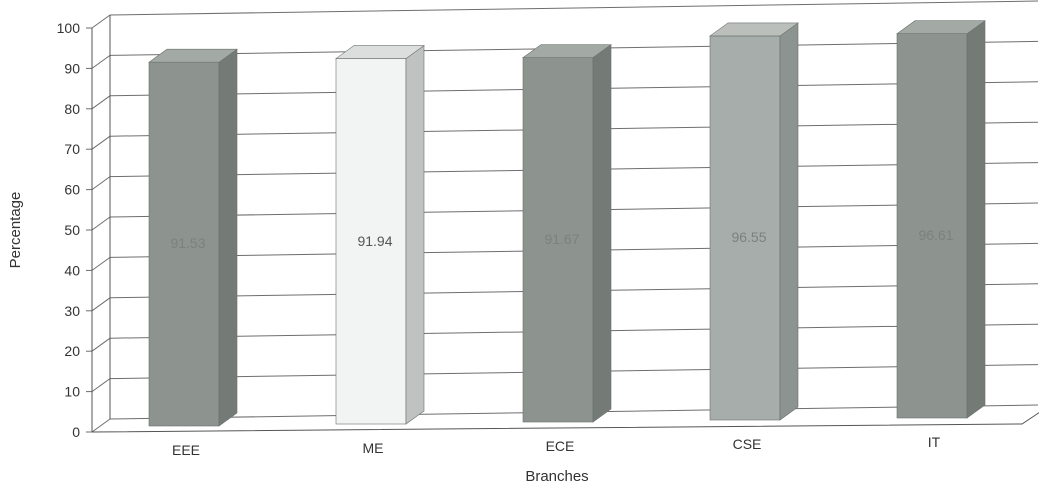 The image size is (1039, 490). What do you see at coordinates (380, 52) in the screenshot?
I see `bar-top-me` at bounding box center [380, 52].